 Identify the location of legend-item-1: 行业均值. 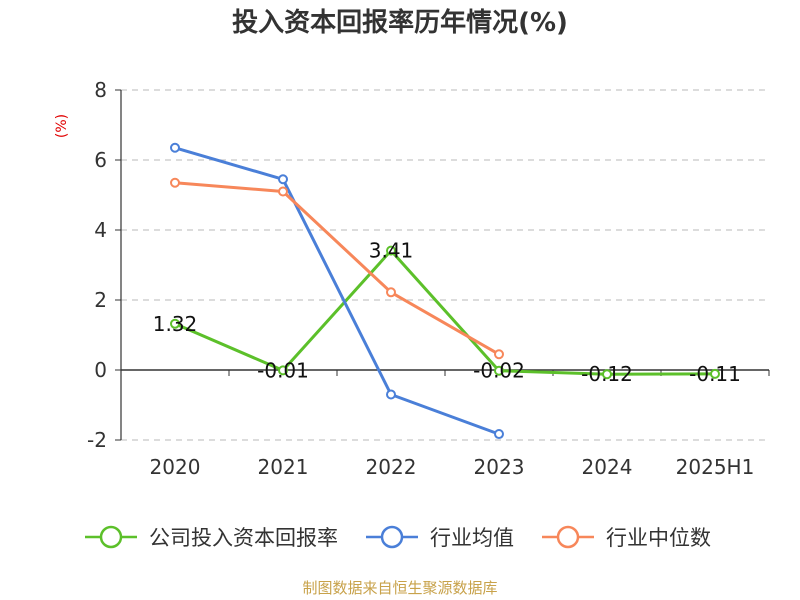
(440, 537).